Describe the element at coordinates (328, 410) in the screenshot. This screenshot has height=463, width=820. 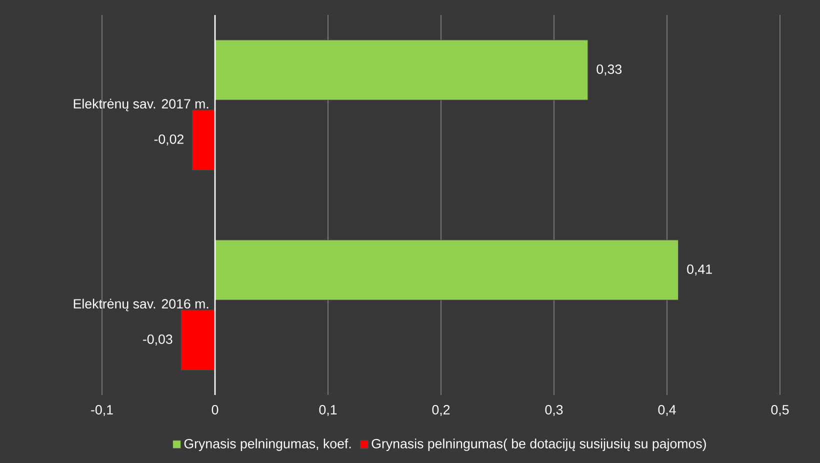
I see `x-tick-label: 0,1` at that location.